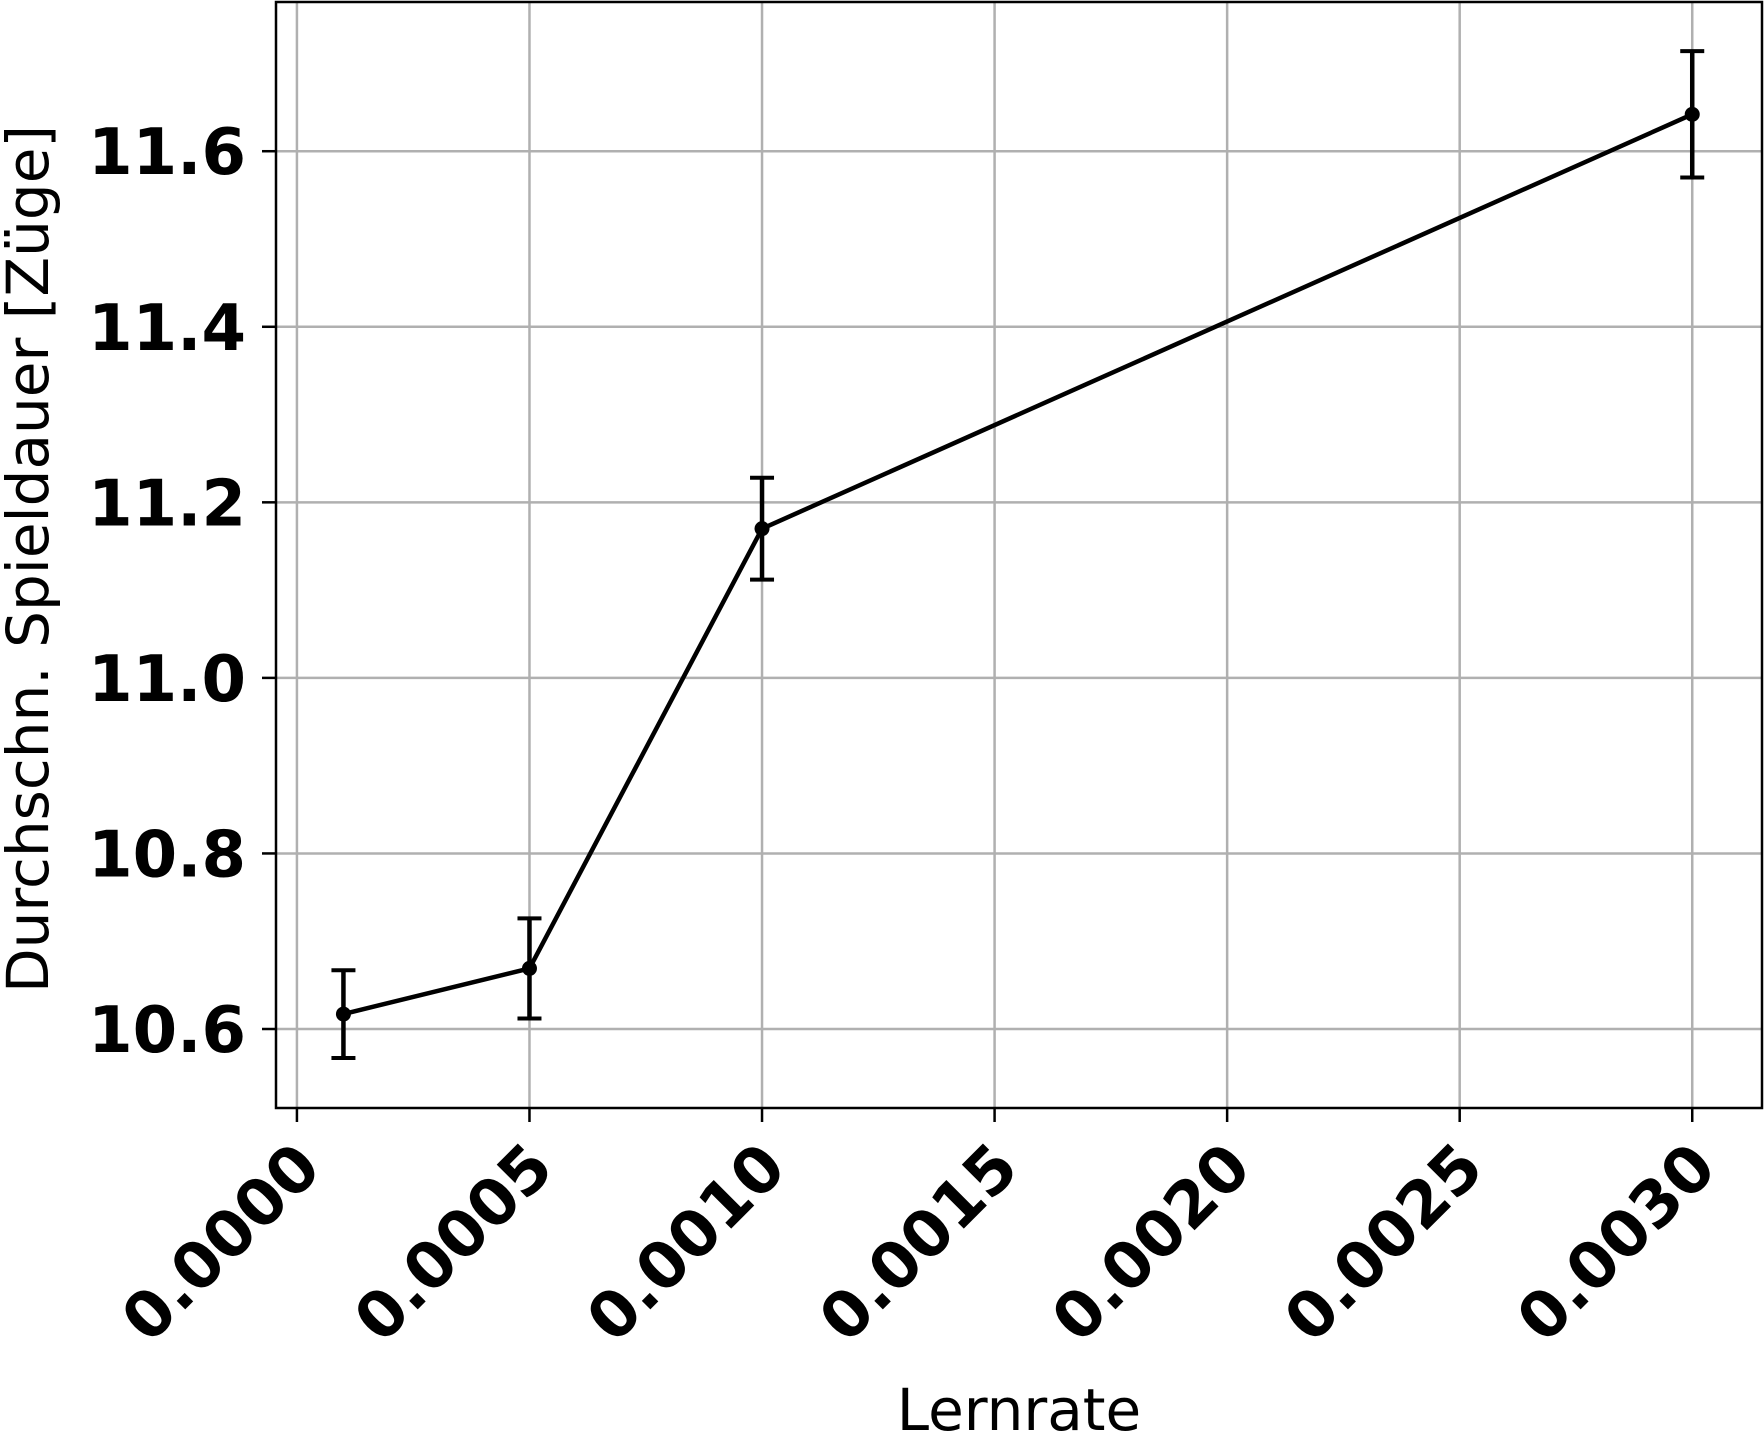 This screenshot has width=1764, height=1449. What do you see at coordinates (167, 329) in the screenshot?
I see `y-tick-label: 11.4` at bounding box center [167, 329].